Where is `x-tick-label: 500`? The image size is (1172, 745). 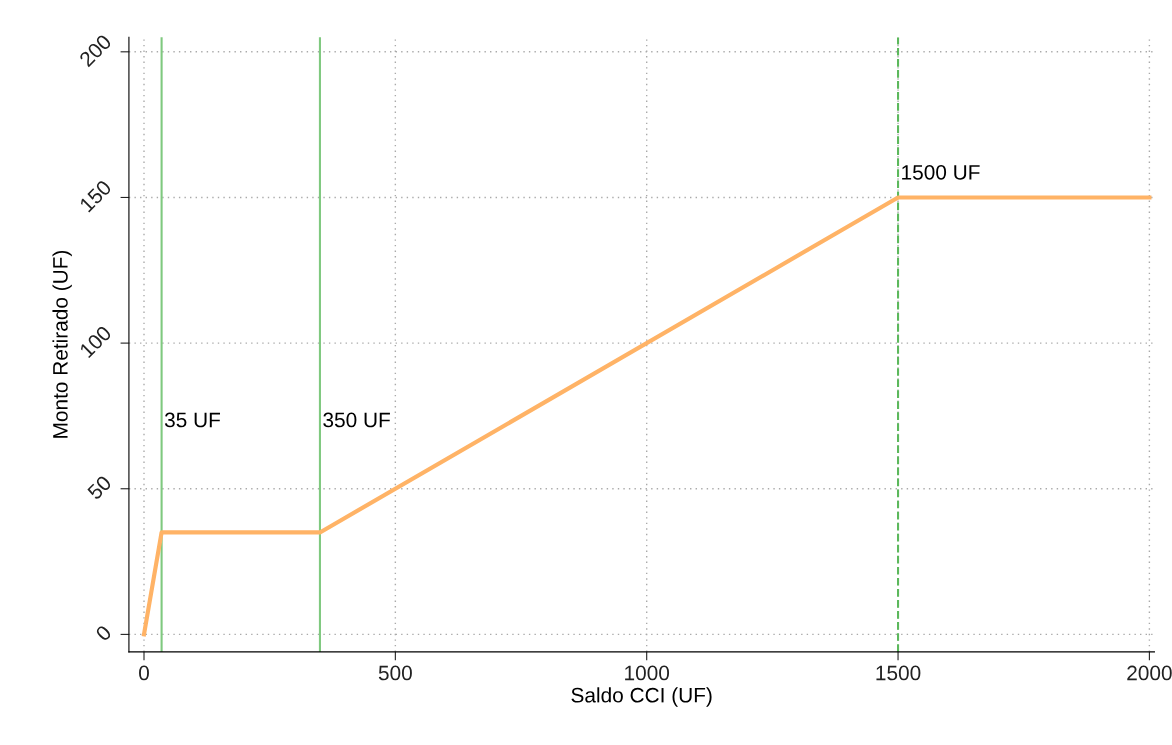 x-tick-label: 500 is located at coordinates (395, 673).